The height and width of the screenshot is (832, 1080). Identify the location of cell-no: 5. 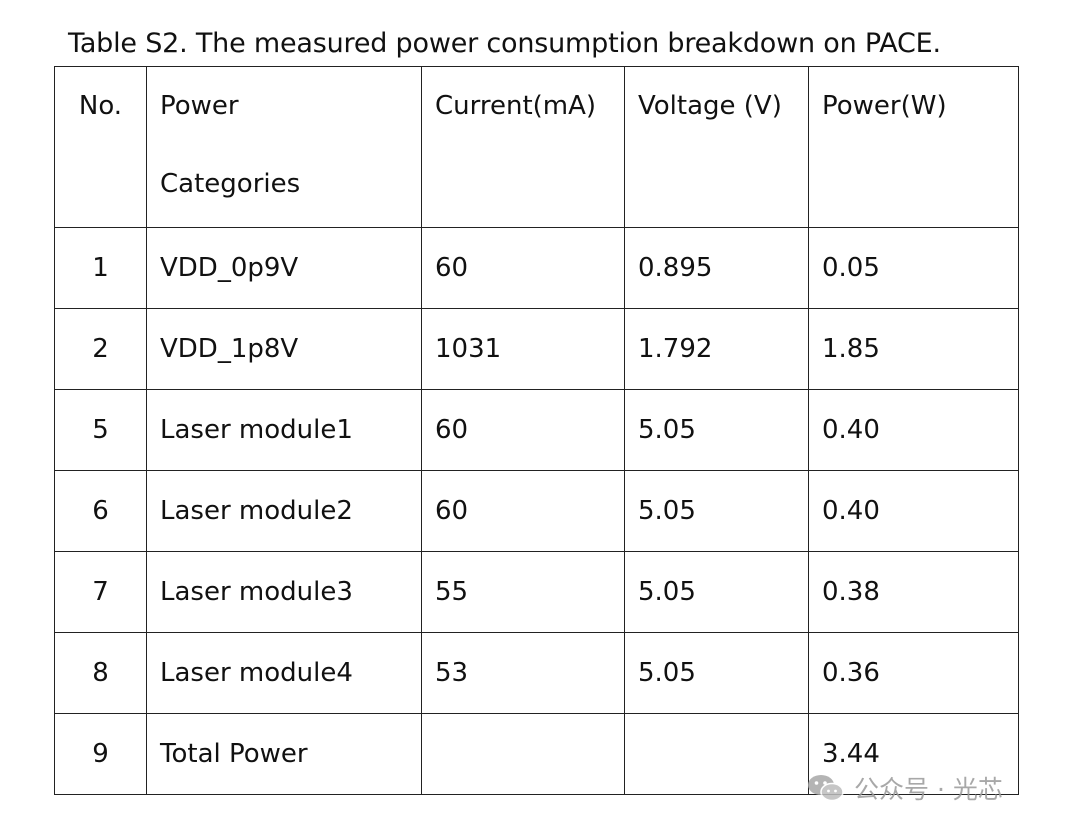
(100, 430).